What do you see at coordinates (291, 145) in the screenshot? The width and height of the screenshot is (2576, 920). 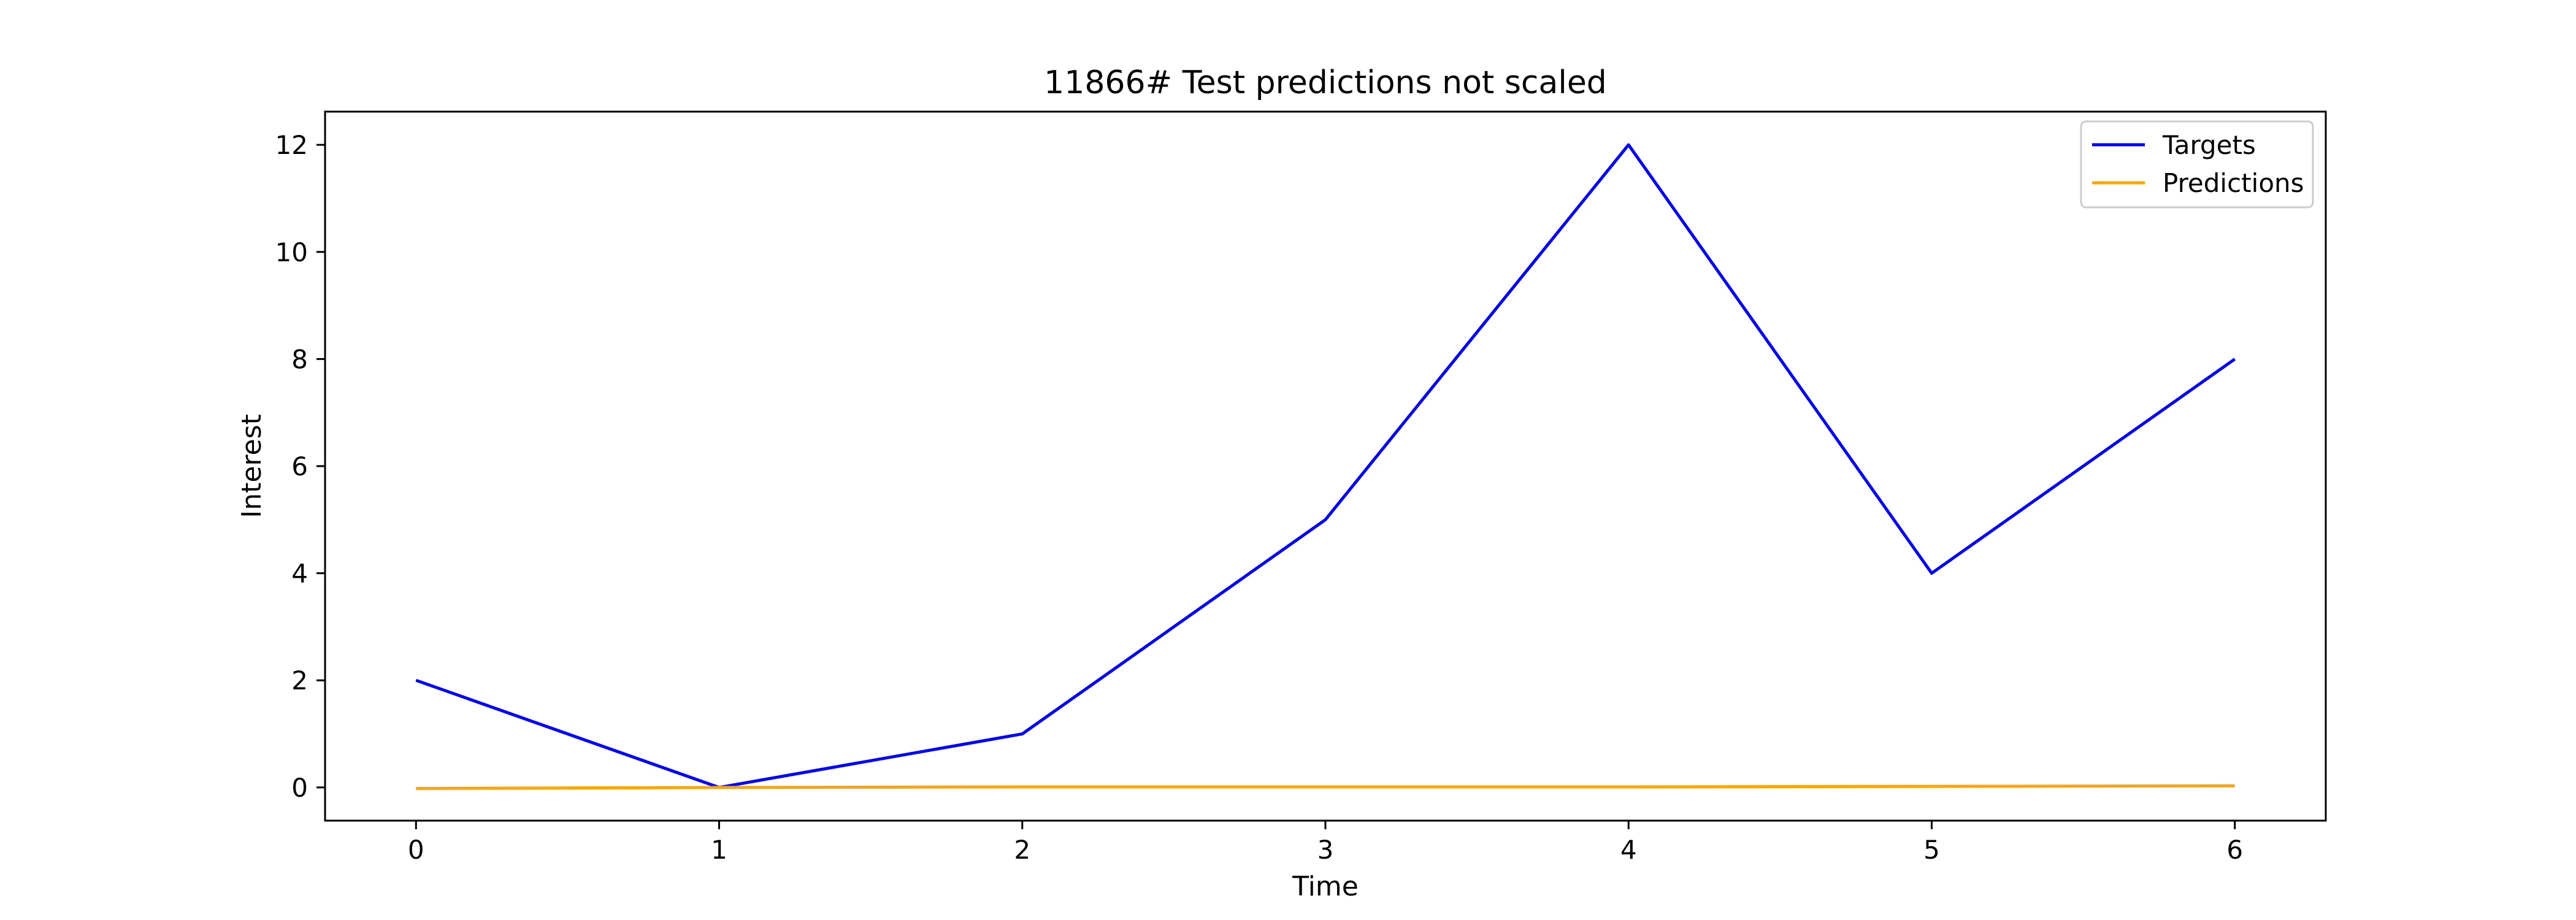 I see `y-tick-label: 12` at bounding box center [291, 145].